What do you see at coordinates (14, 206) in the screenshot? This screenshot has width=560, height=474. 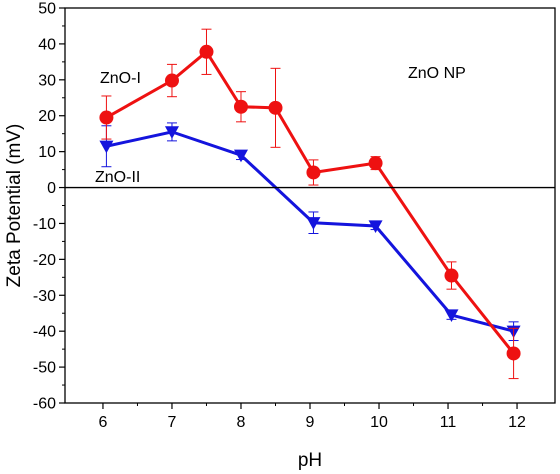 I see `y-axis-title: Zeta Potential (mV)` at bounding box center [14, 206].